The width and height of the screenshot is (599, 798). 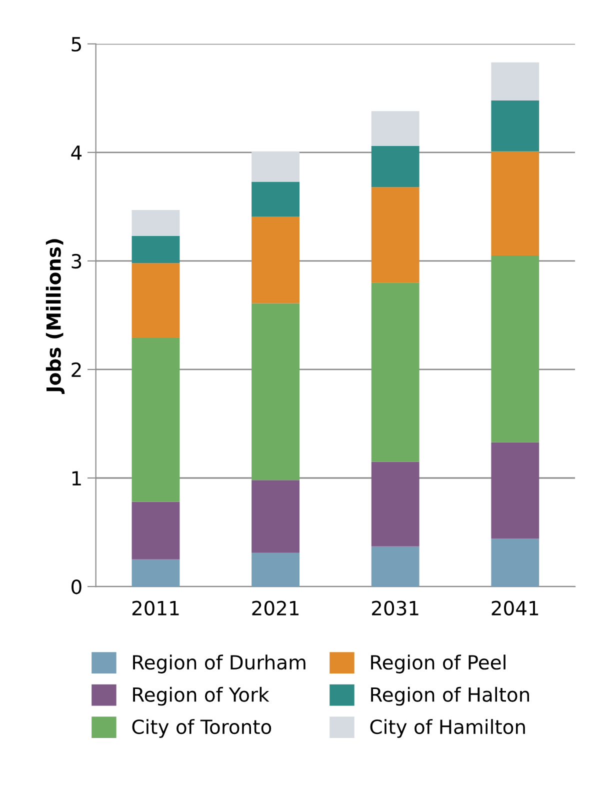 I want to click on x-tick-label: 2021, so click(x=275, y=608).